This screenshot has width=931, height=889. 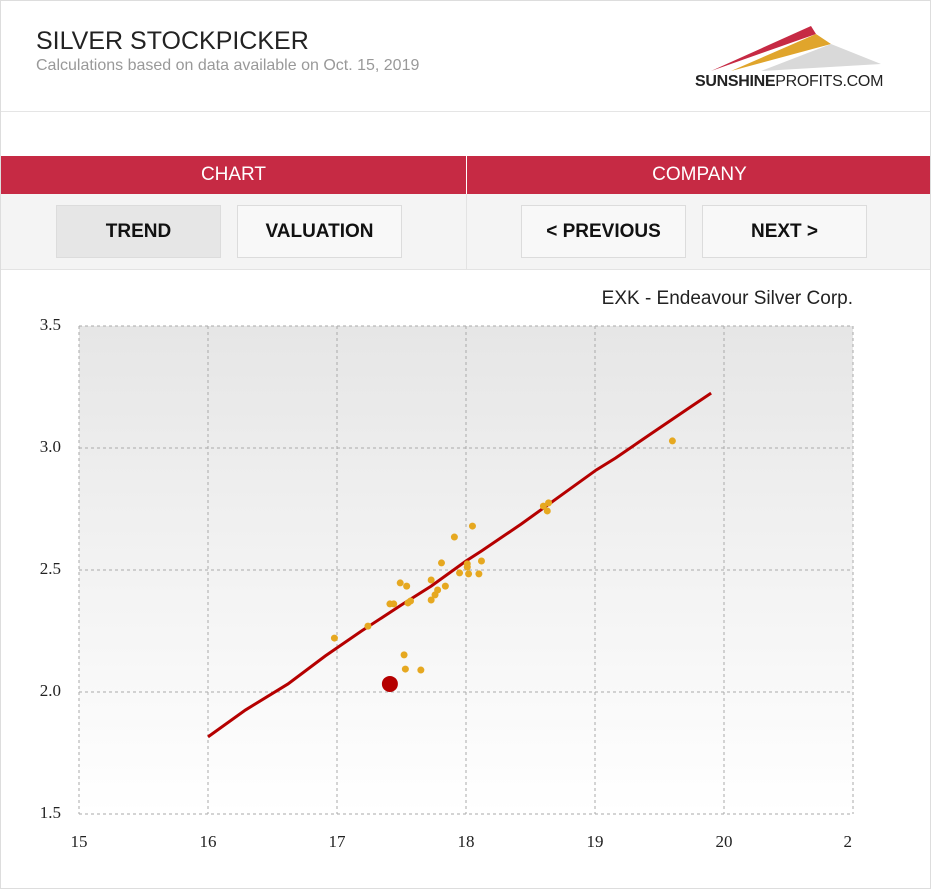 I want to click on y-tick-label: 2.0, so click(x=50, y=690).